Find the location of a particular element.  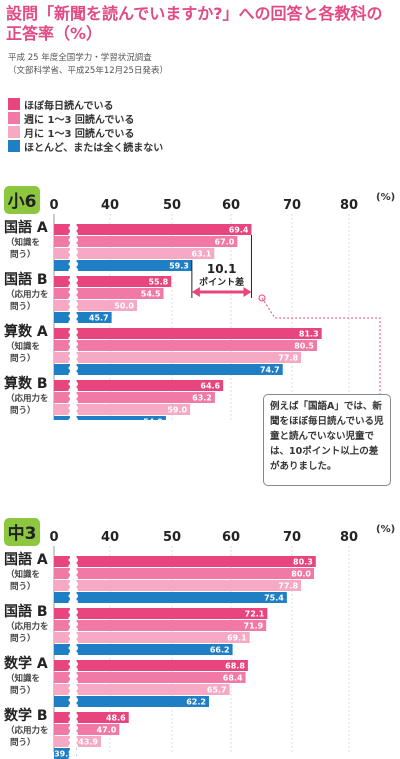

data-label: 67.0 is located at coordinates (225, 242).